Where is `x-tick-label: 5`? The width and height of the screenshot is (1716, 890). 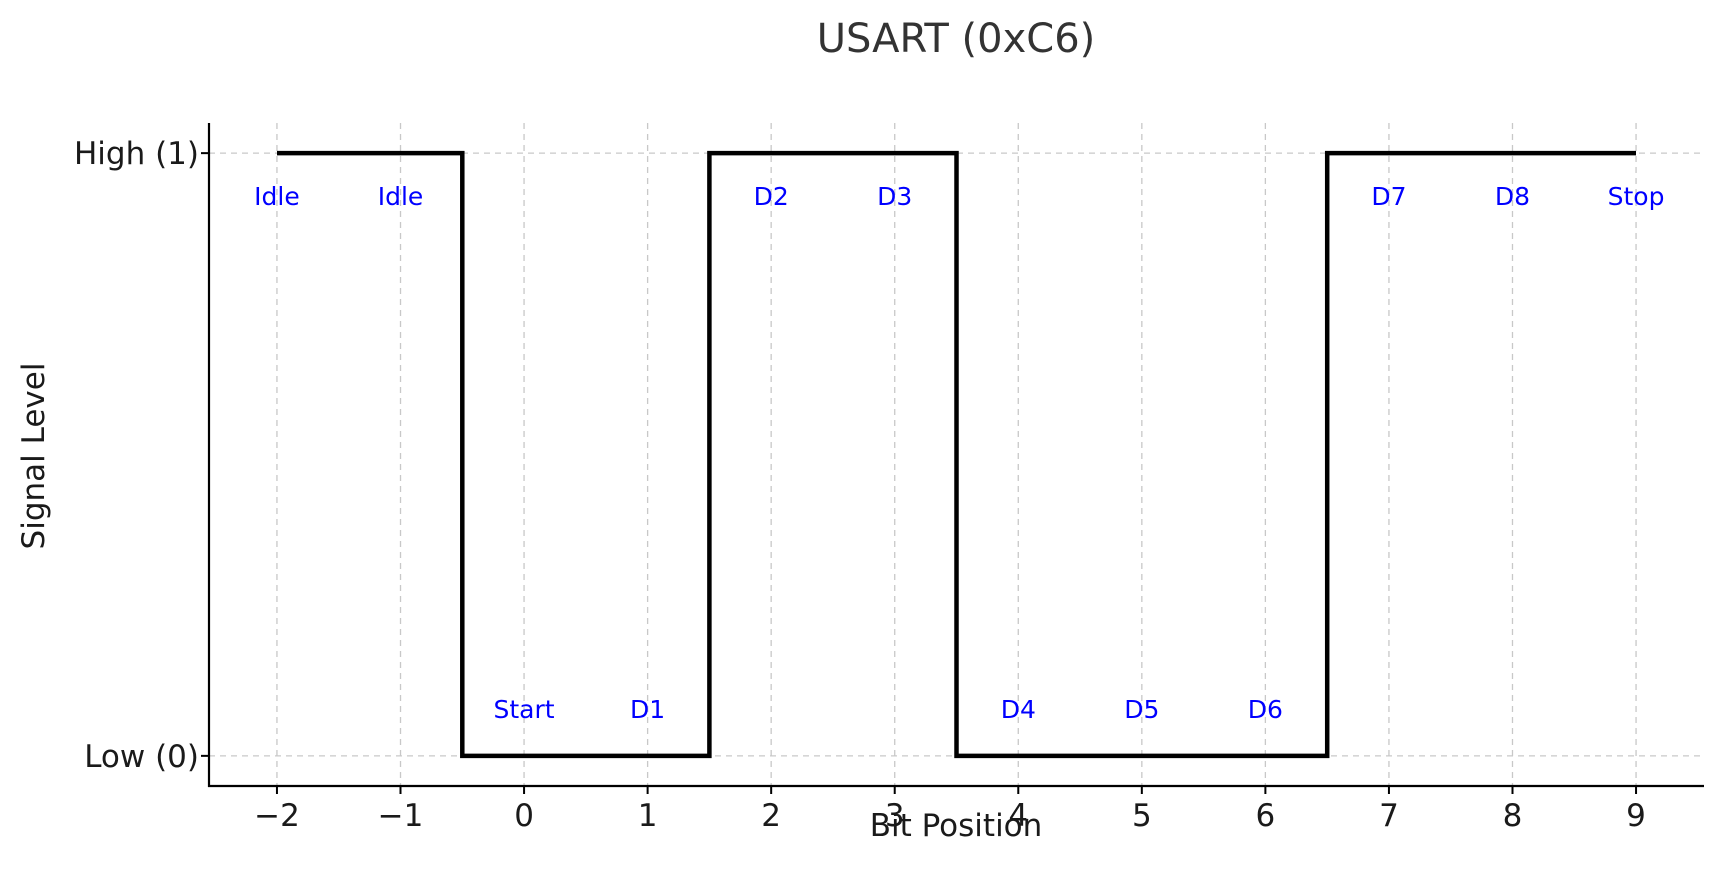
x-tick-label: 5 is located at coordinates (1142, 816).